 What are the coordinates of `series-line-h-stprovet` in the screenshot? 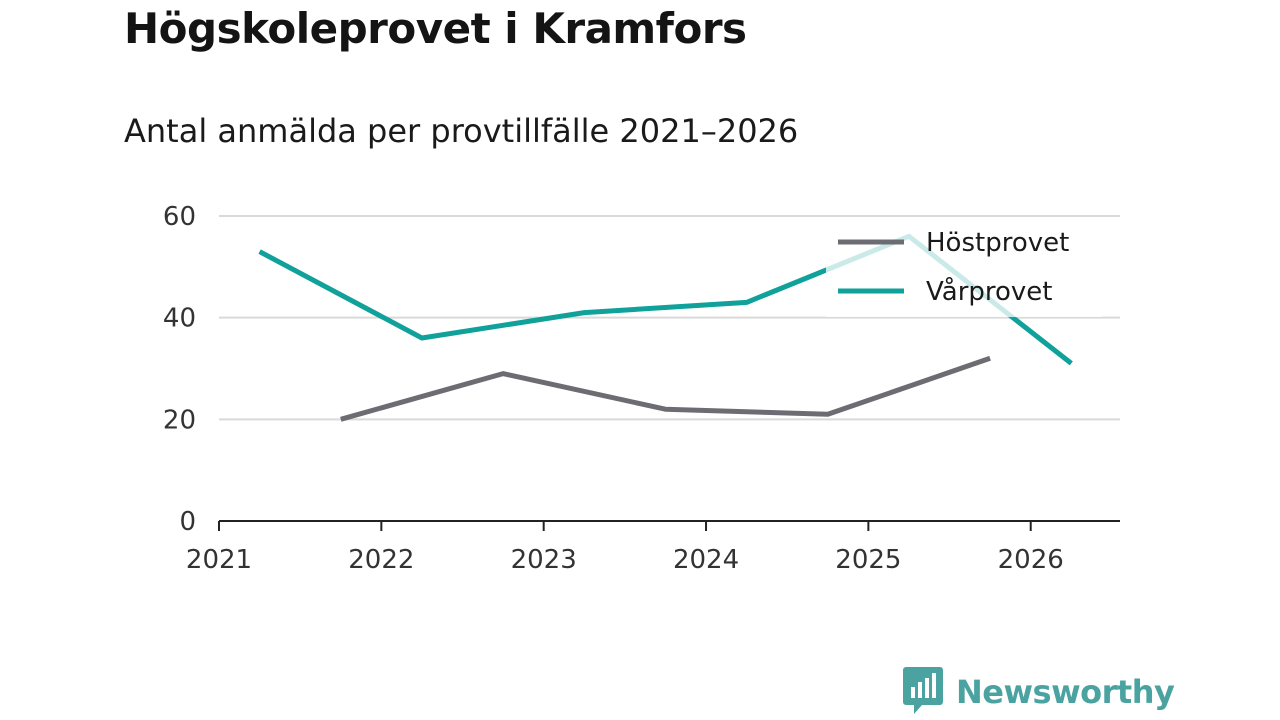 It's located at (665, 388).